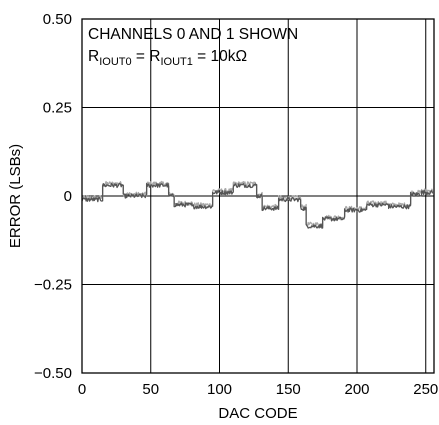  What do you see at coordinates (257, 413) in the screenshot?
I see `x-axis-title: DAC CODE` at bounding box center [257, 413].